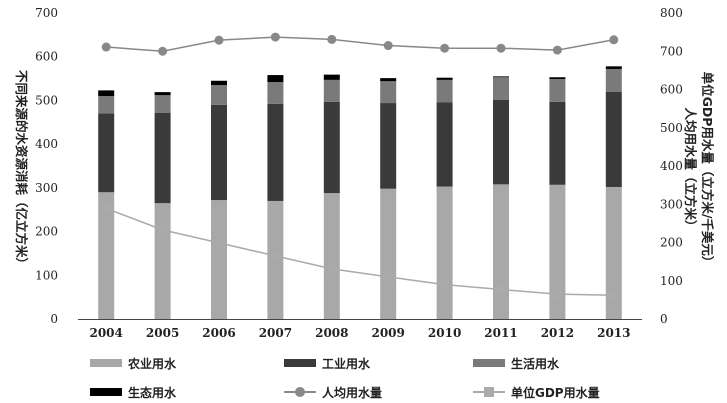 The width and height of the screenshot is (727, 403). Describe the element at coordinates (707, 170) in the screenshot. I see `right-axis-title-gdp: 单位GDP用水量（立方米/千美元）` at that location.